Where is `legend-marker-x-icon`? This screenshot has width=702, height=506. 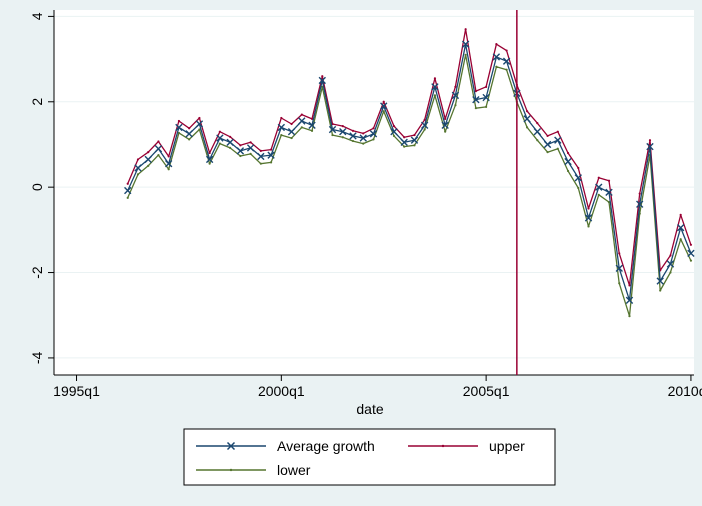 legend-marker-x-icon is located at coordinates (231, 446).